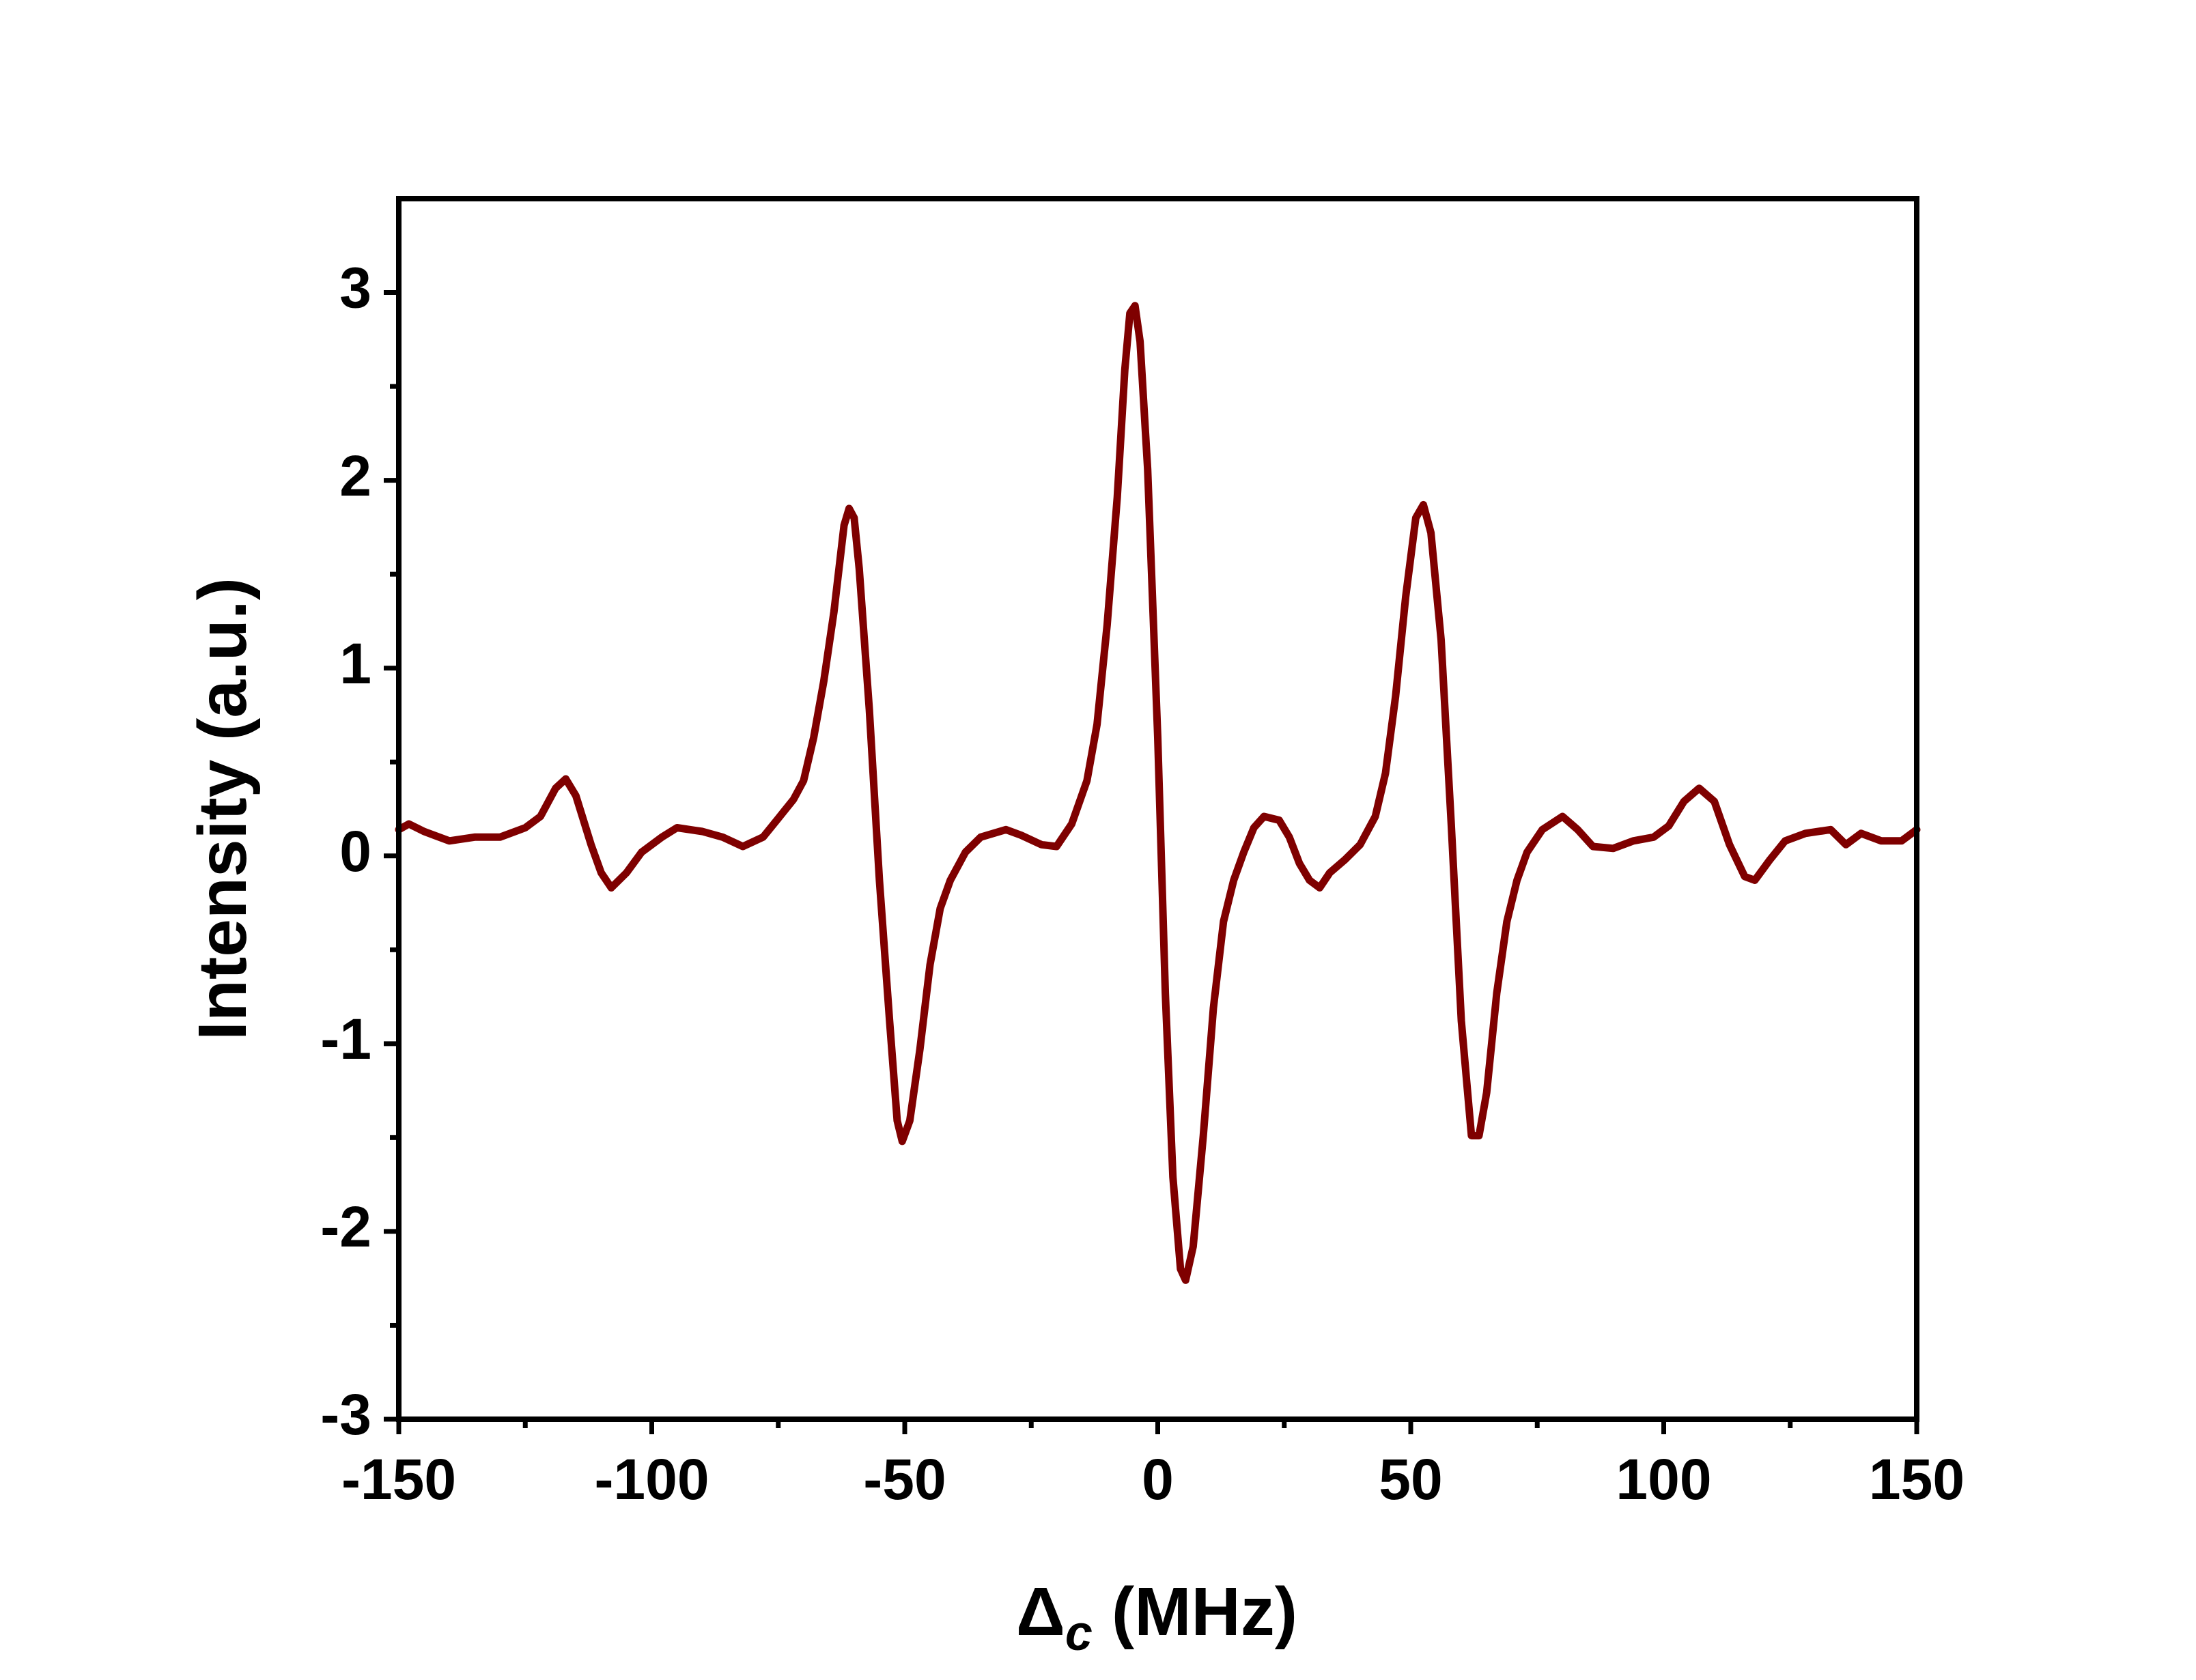  I want to click on y-tick-label: 2, so click(355, 476).